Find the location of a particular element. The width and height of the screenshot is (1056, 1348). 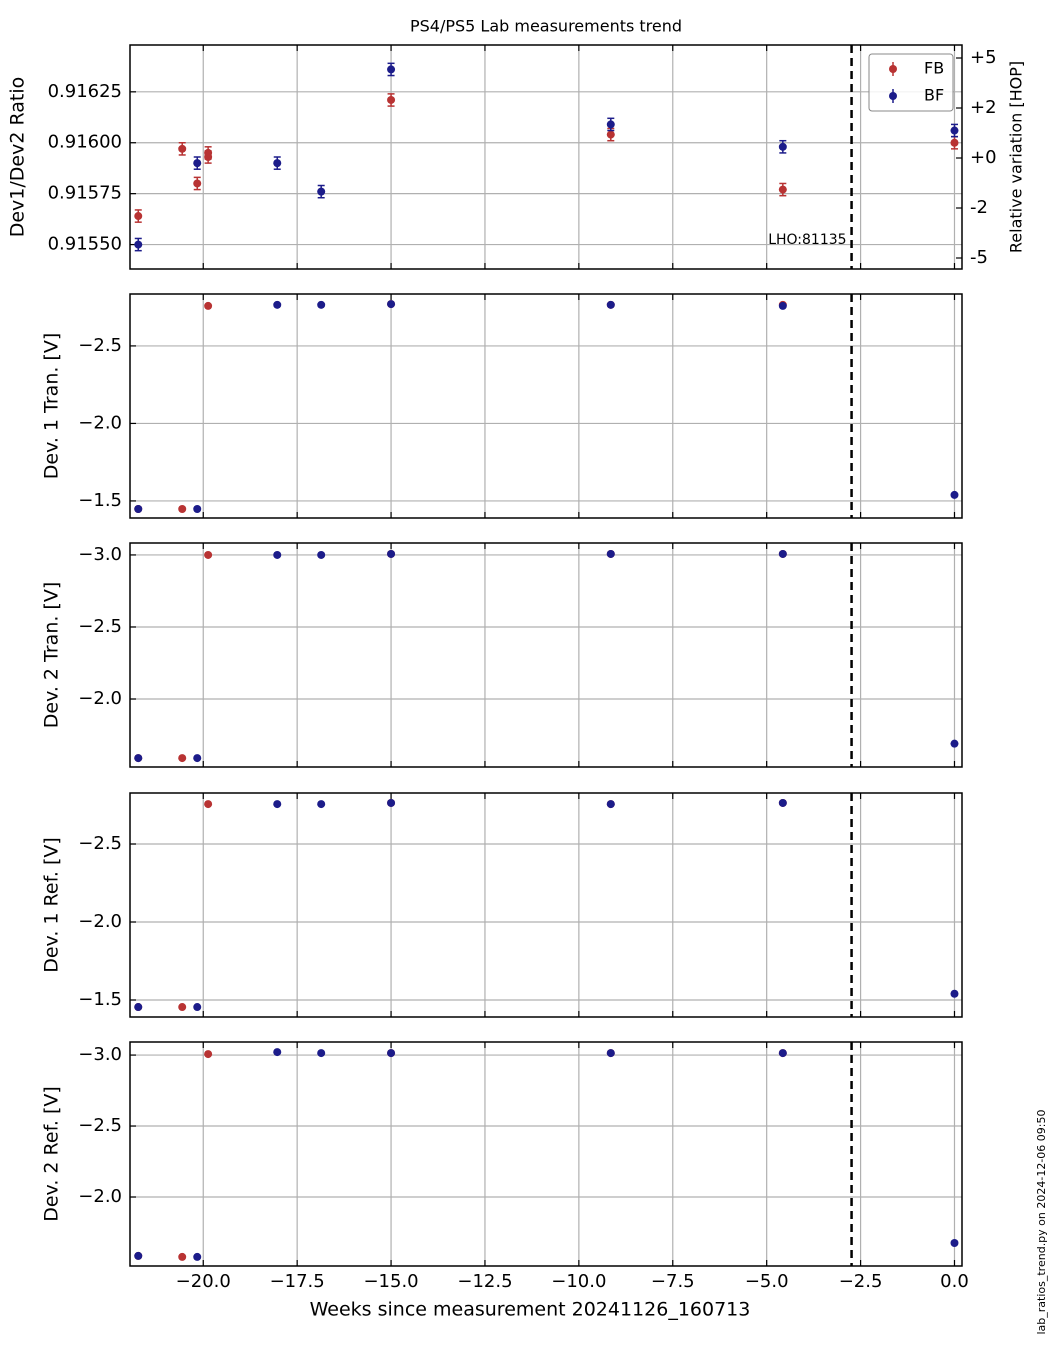

legend: FB BF is located at coordinates (911, 82).